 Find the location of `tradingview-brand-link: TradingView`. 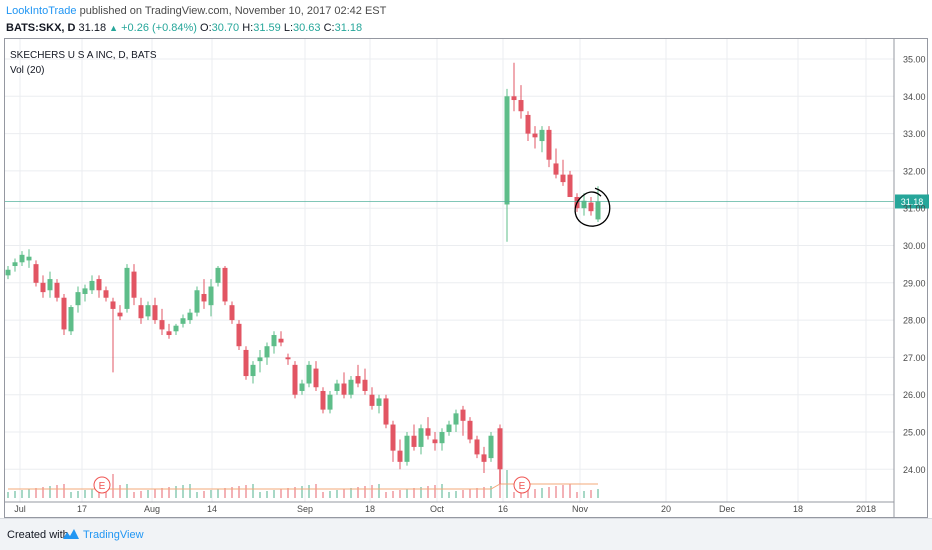

tradingview-brand-link: TradingView is located at coordinates (113, 535).